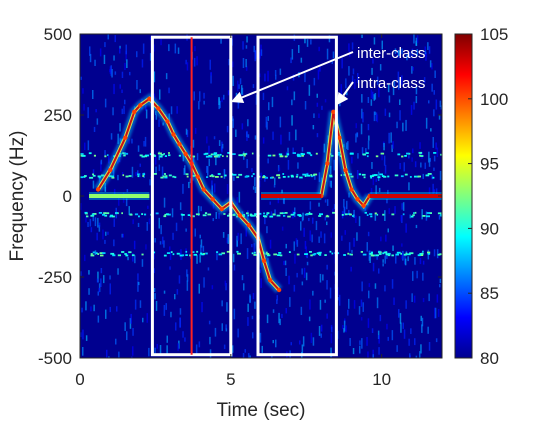  What do you see at coordinates (494, 34) in the screenshot?
I see `colorbar-tick-label: 105` at bounding box center [494, 34].